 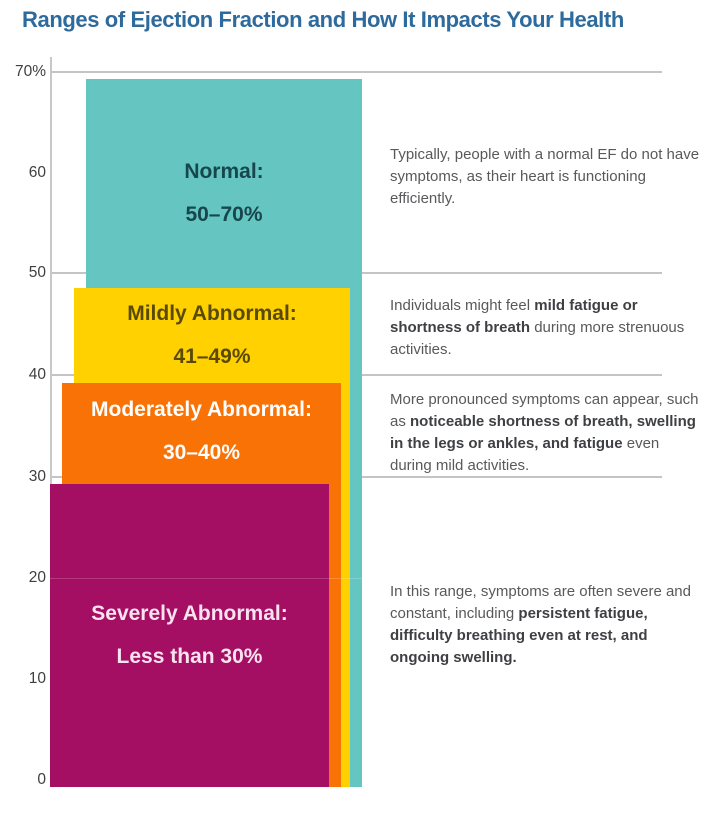 What do you see at coordinates (37, 678) in the screenshot?
I see `y-axis-tick-10: 10` at bounding box center [37, 678].